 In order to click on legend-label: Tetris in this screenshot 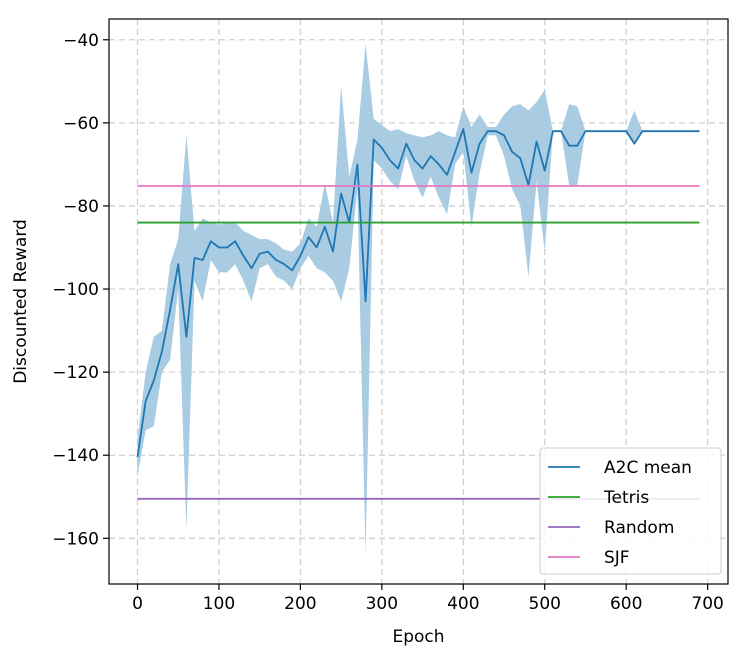, I will do `click(626, 498)`.